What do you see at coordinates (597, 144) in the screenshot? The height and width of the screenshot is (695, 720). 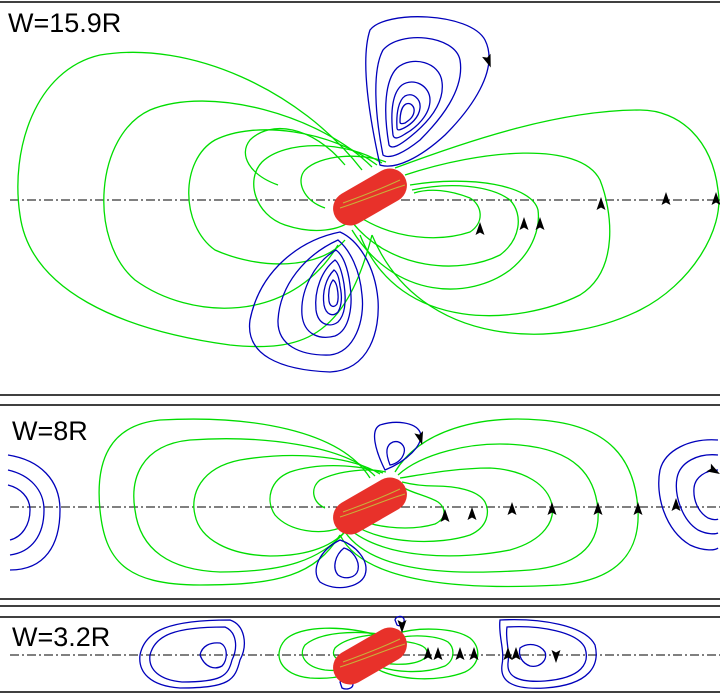 I see `panel-1-flow-arrows` at bounding box center [597, 144].